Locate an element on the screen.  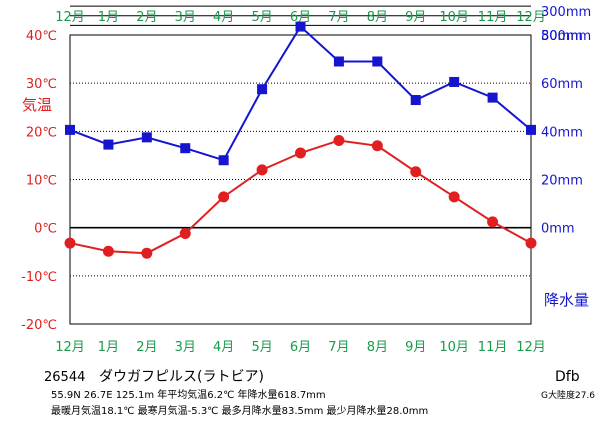
month-label-top: 8月 is located at coordinates (377, 17).